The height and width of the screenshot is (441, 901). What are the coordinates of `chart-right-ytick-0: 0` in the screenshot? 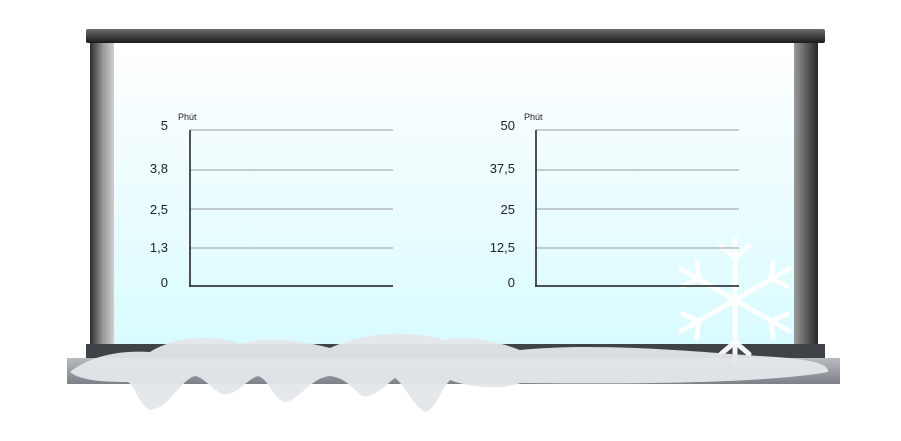 It's located at (511, 282).